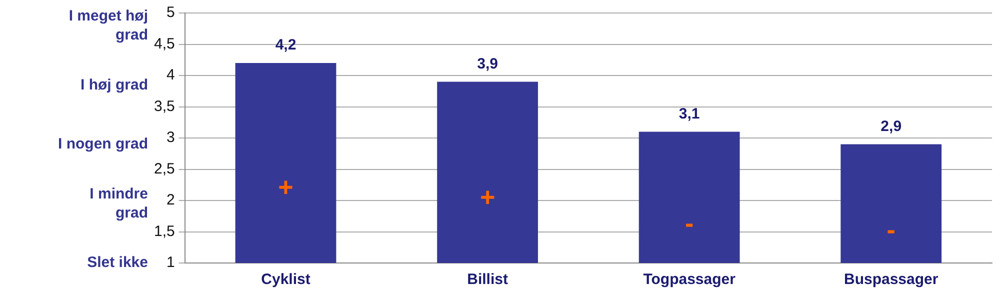 This screenshot has height=299, width=1000. Describe the element at coordinates (170, 13) in the screenshot. I see `y-tick-label: 5` at that location.